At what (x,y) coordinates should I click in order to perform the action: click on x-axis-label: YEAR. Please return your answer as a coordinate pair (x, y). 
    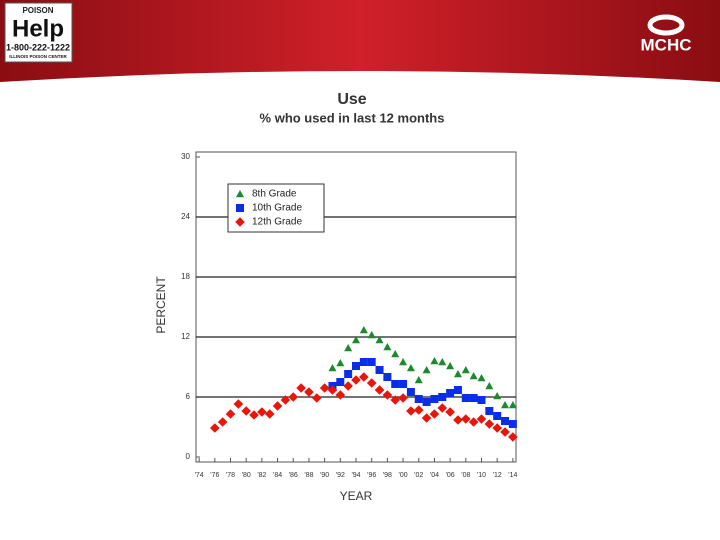
    Looking at the image, I should click on (356, 496).